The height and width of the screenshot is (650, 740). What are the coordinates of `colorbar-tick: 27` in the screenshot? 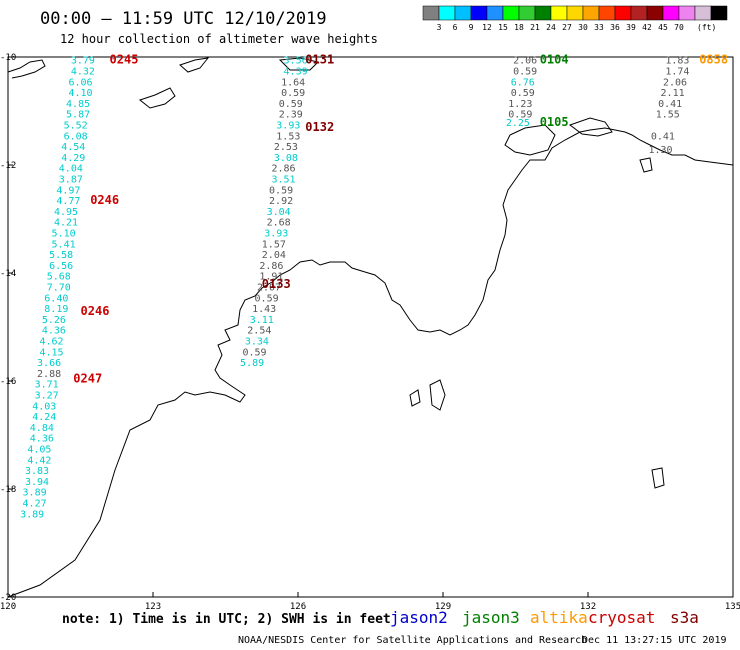 It's located at (567, 27).